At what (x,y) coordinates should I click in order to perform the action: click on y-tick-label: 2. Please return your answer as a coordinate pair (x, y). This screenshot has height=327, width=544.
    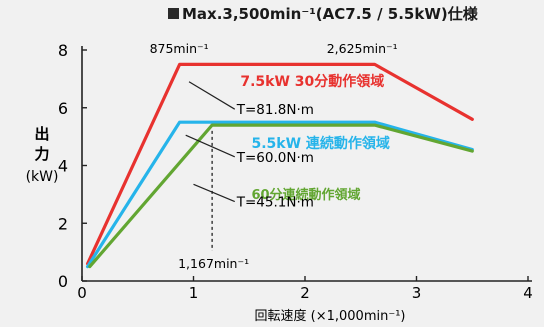
    Looking at the image, I should click on (63, 223).